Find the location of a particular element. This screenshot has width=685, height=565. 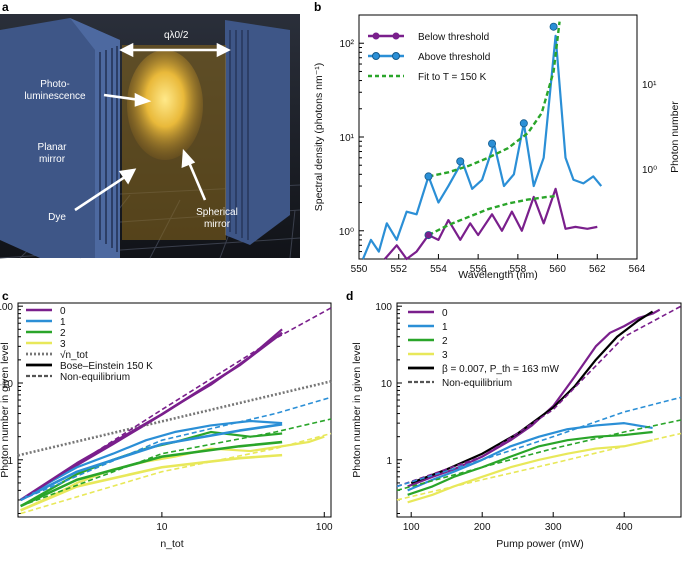

chart-c-x-label: n_tot is located at coordinates (171, 544).